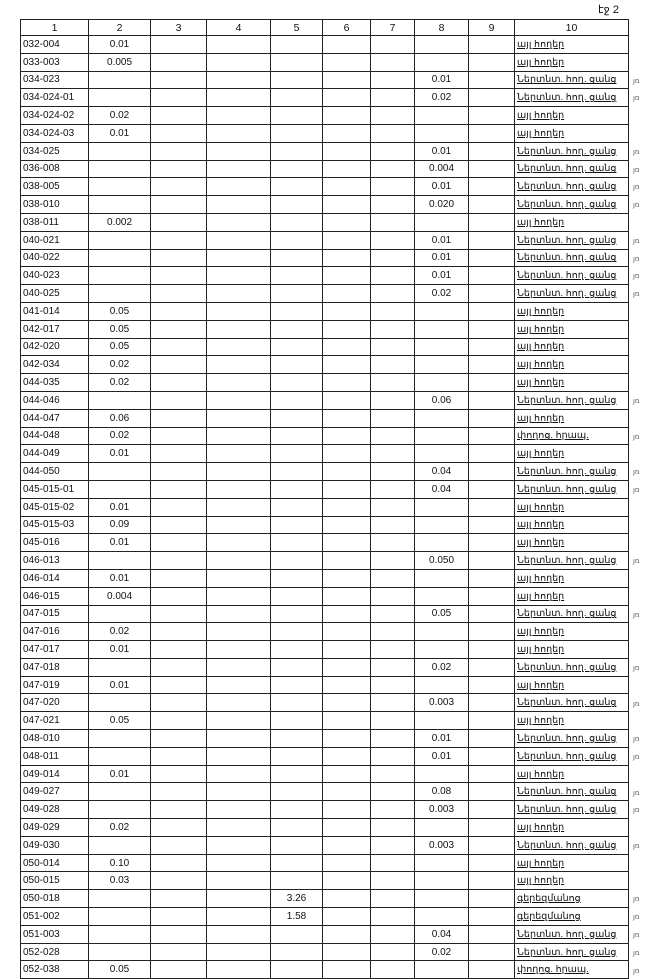 This screenshot has width=651, height=979. What do you see at coordinates (54, 863) in the screenshot?
I see `parcel-code: 050-014` at bounding box center [54, 863].